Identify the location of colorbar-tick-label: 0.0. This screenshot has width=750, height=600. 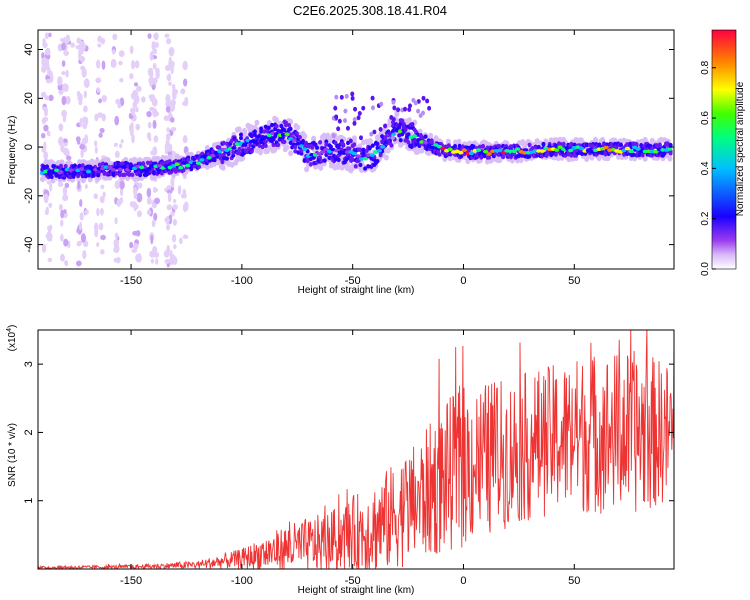
(705, 269).